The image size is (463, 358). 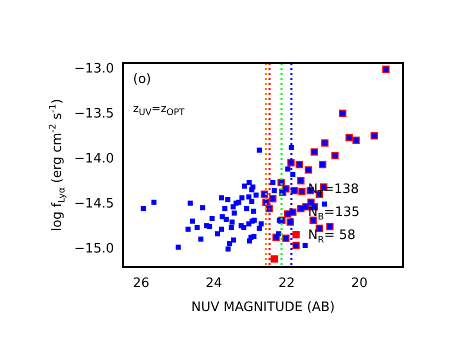 I want to click on y-tick-label: −15.0, so click(x=94, y=248).